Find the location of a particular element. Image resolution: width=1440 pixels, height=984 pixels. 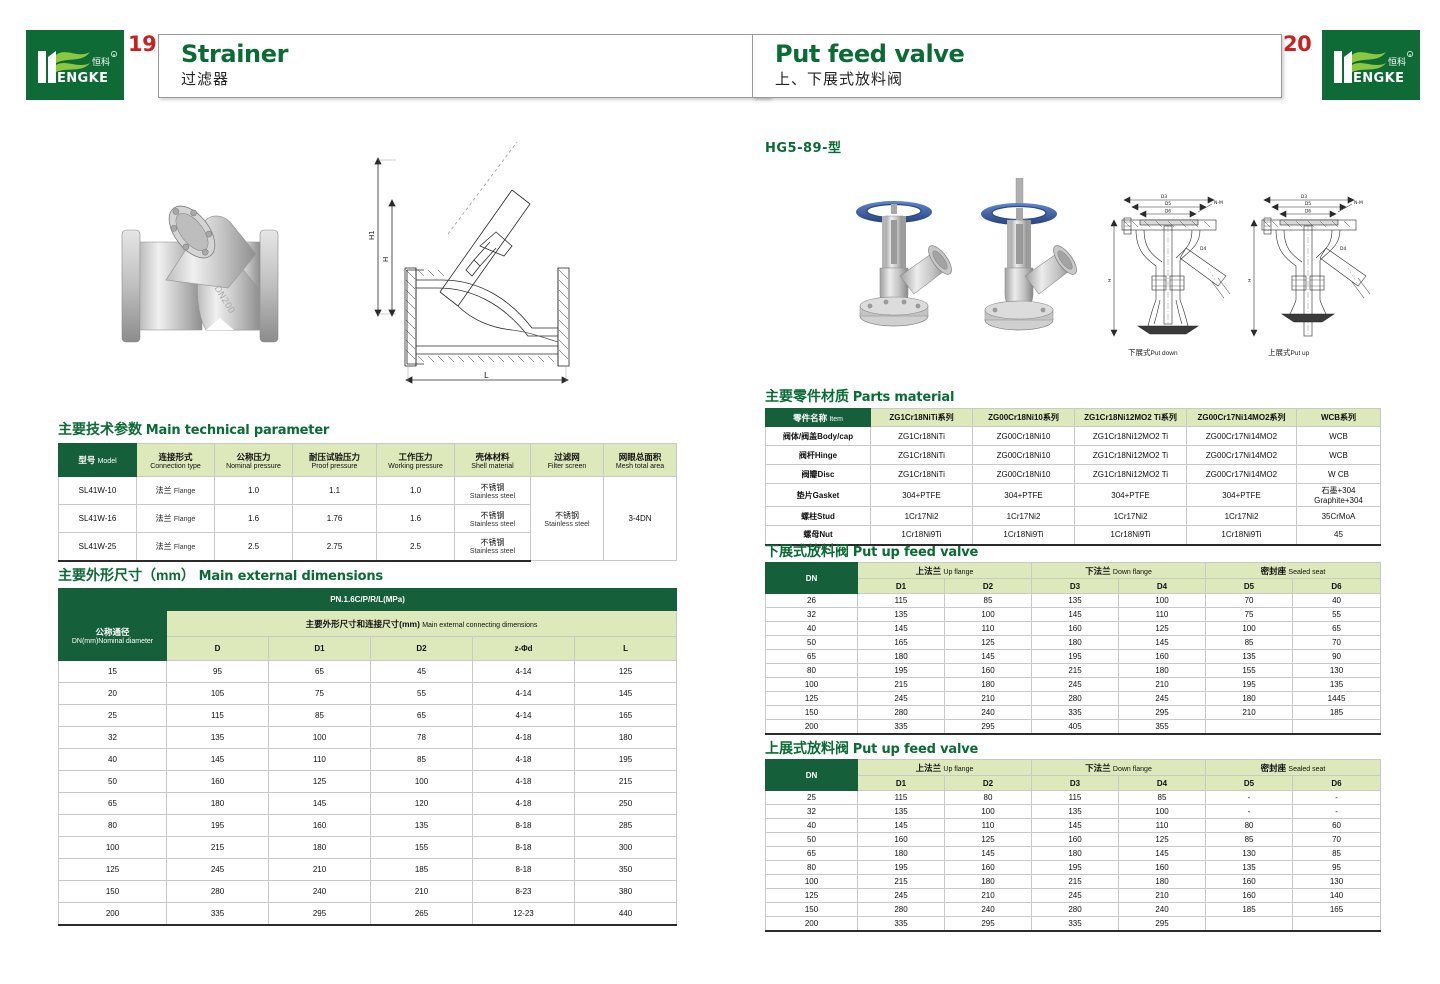

th-dn: 公称通径 DN(mm)Nominal diameter is located at coordinates (112, 635).